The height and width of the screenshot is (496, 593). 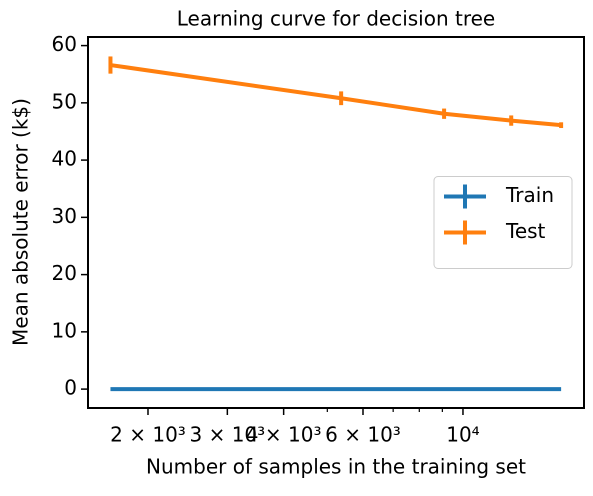 I want to click on x-tick-label: 4 × 10³, so click(x=284, y=435).